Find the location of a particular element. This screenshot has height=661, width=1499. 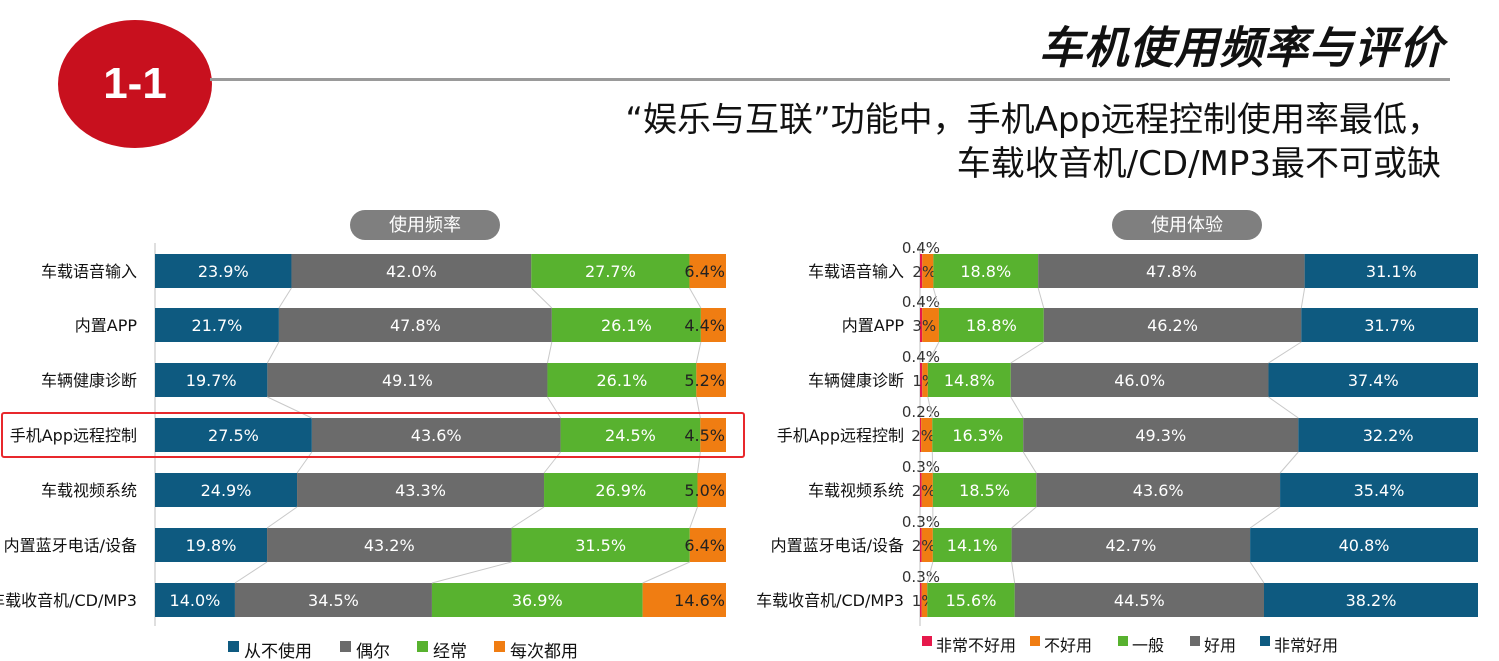

data-label: 43.6% is located at coordinates (436, 435).